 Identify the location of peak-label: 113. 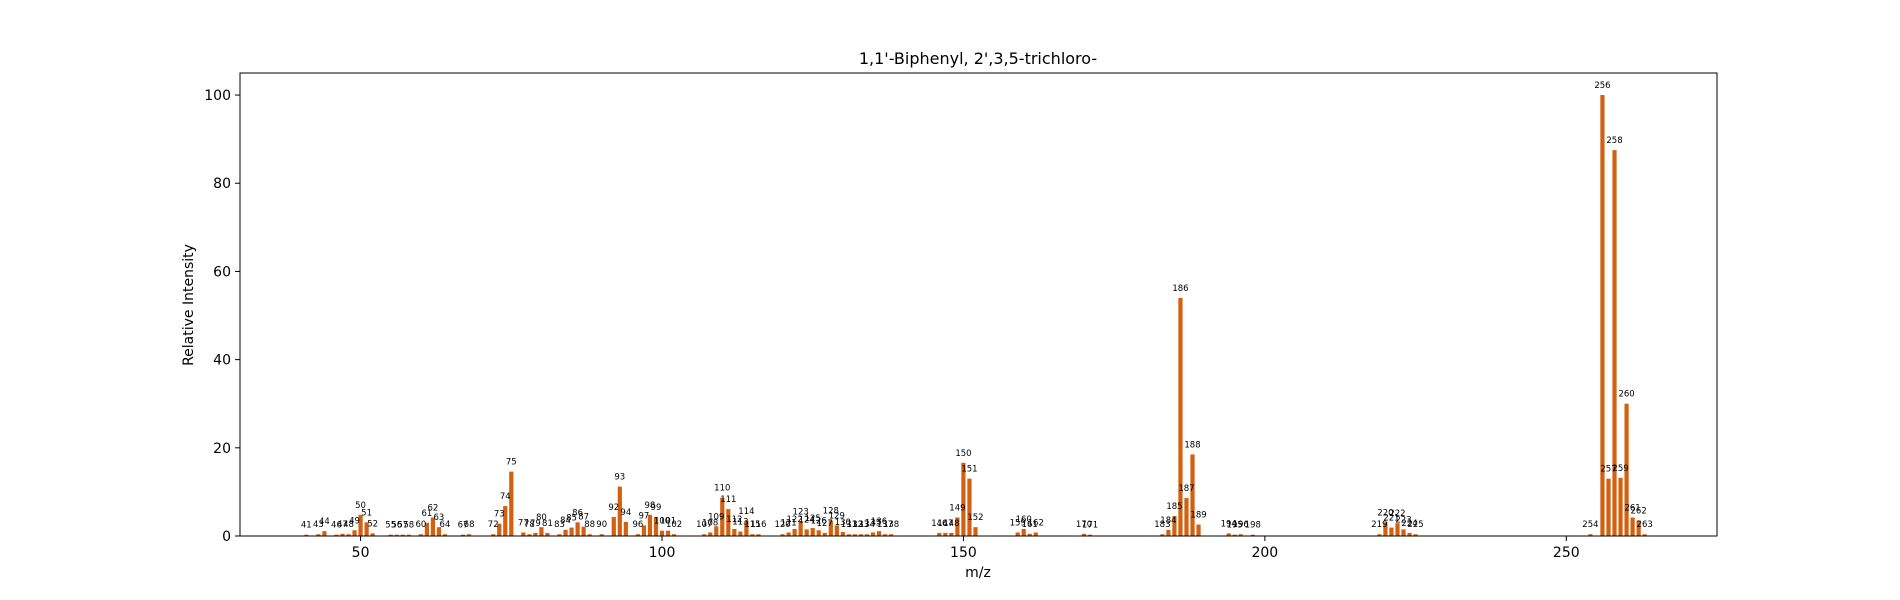
(740, 523).